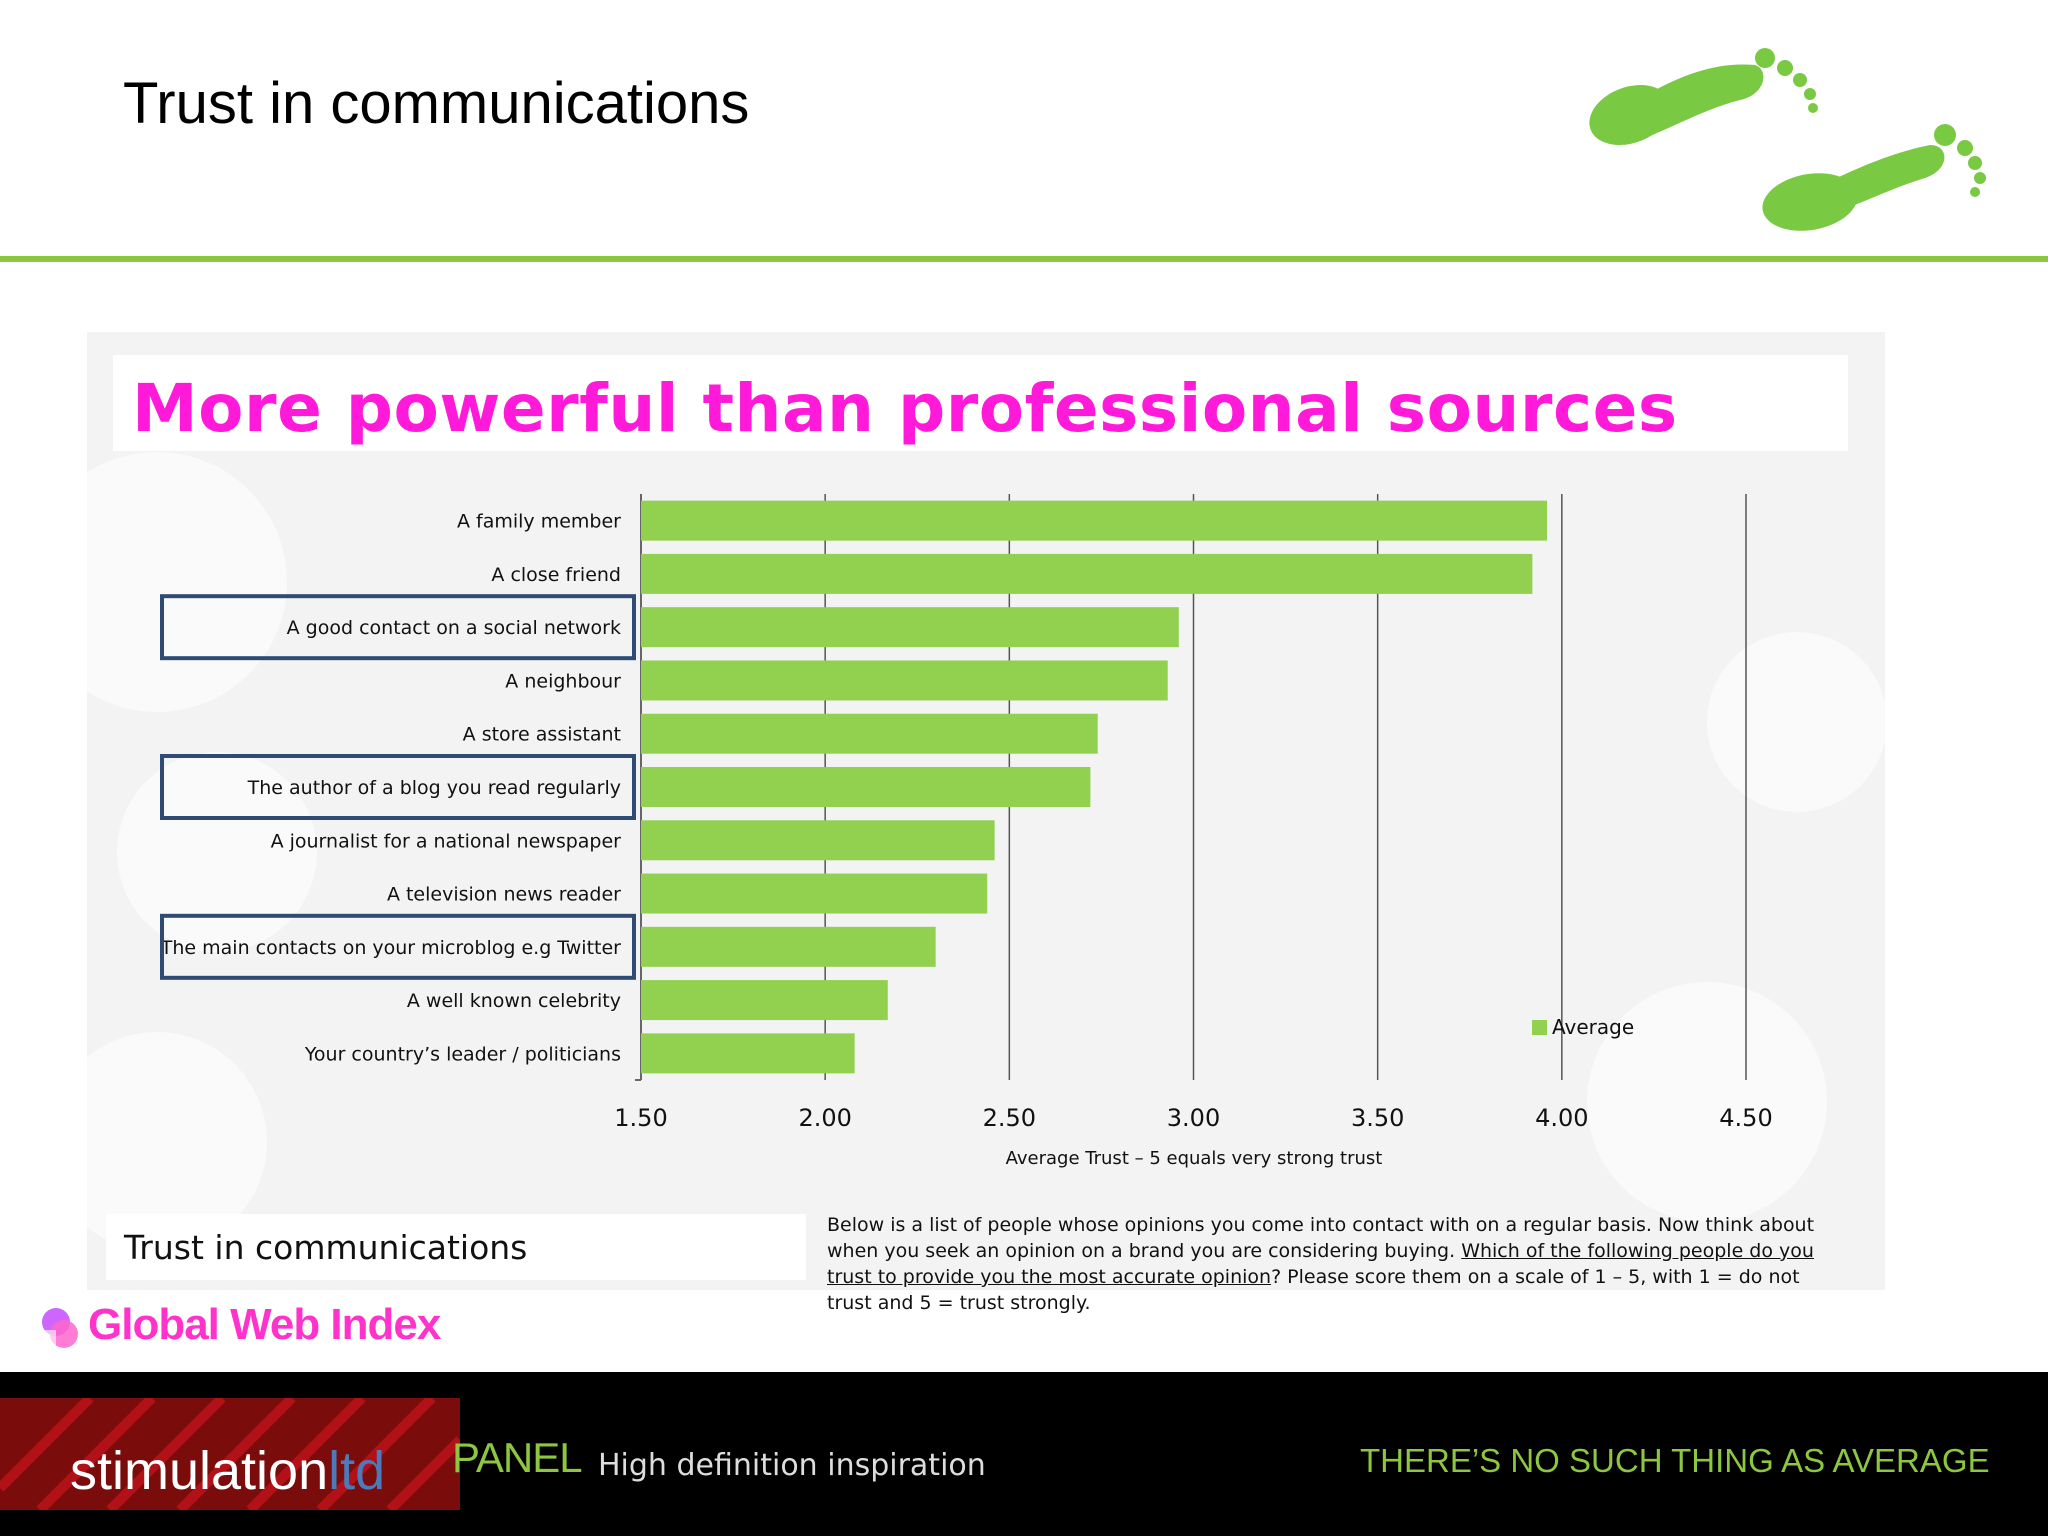  Describe the element at coordinates (228, 1471) in the screenshot. I see `stimulation-logo: stimulationltd` at that location.